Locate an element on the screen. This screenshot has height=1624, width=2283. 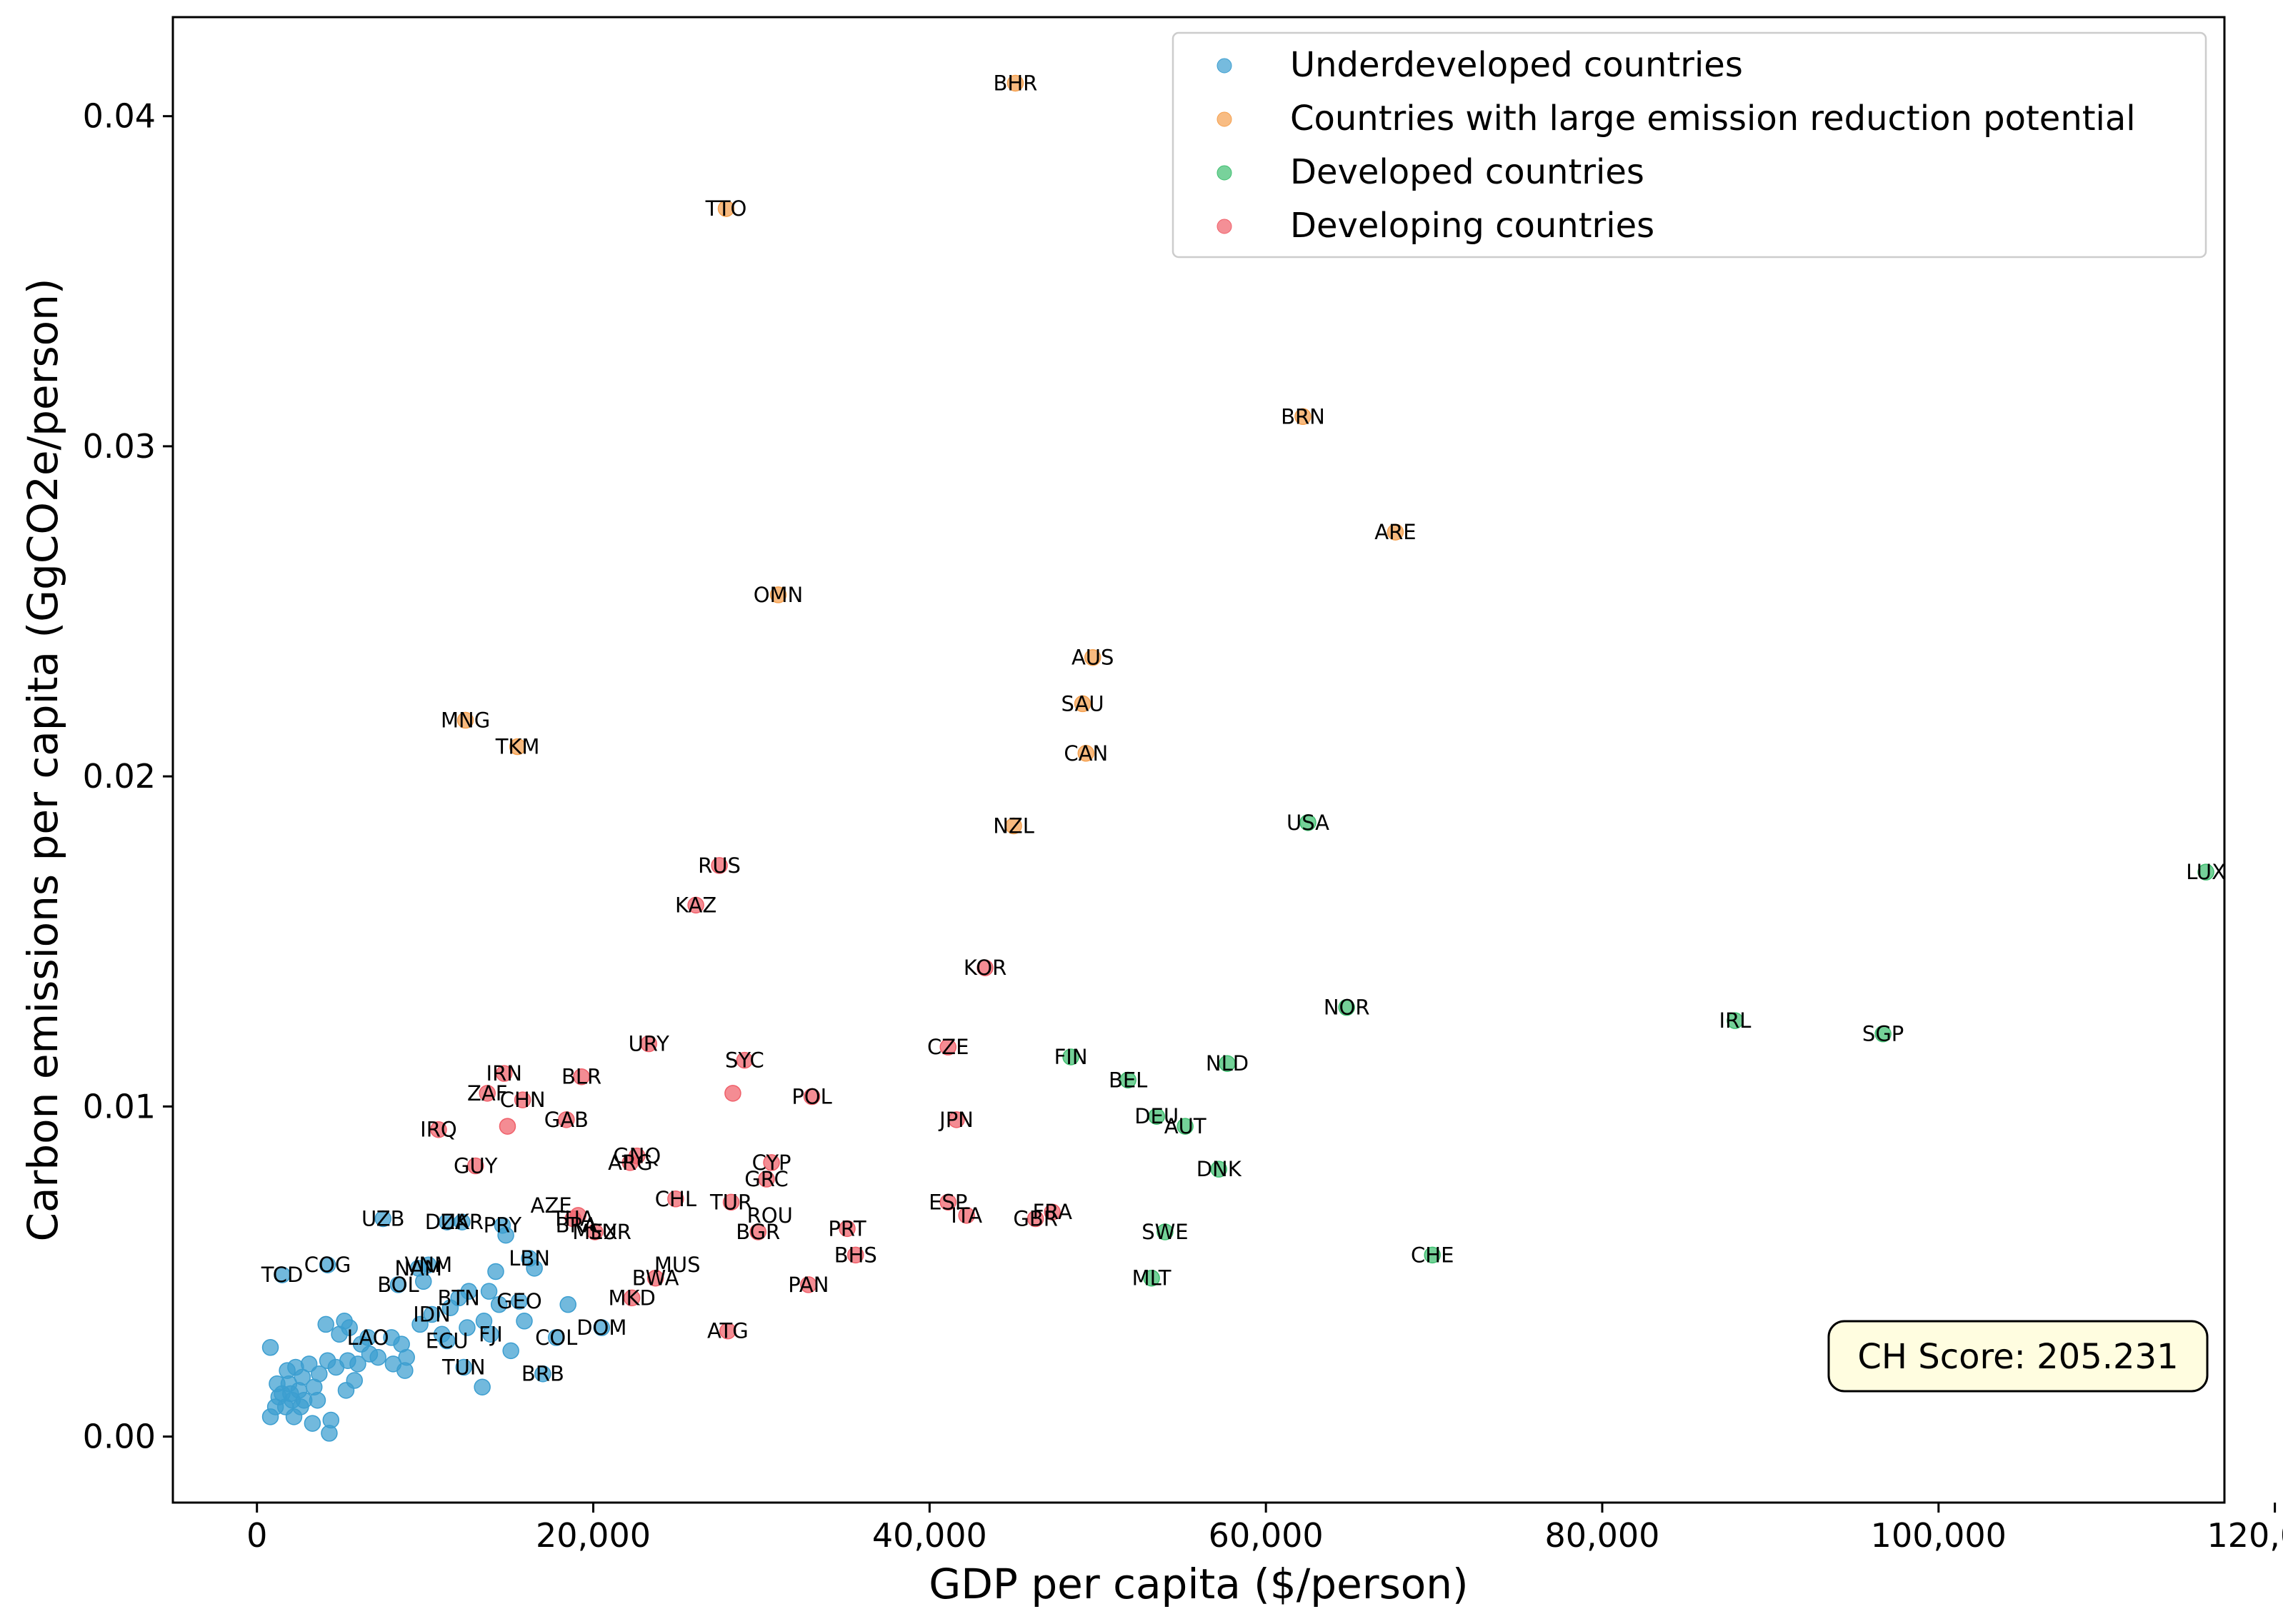
legend-marker-reduction-potential is located at coordinates (1224, 119).